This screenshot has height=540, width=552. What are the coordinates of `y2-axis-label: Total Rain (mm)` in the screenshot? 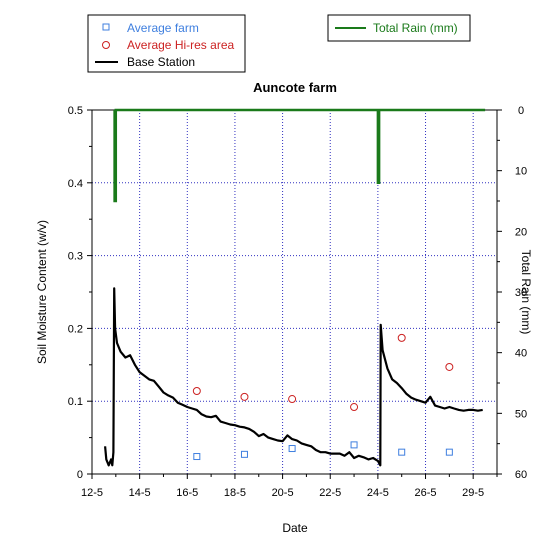 It's located at (526, 292).